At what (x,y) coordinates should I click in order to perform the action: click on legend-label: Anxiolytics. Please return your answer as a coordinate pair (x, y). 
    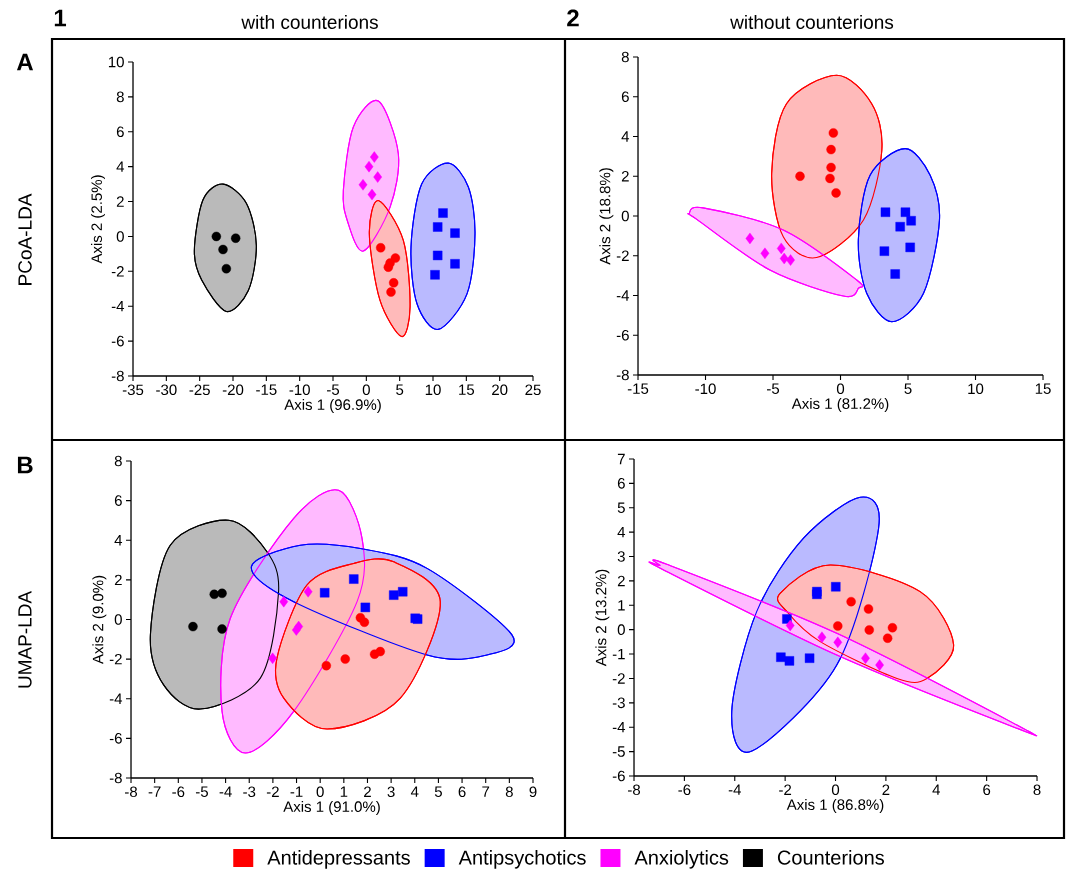
    Looking at the image, I should click on (681, 859).